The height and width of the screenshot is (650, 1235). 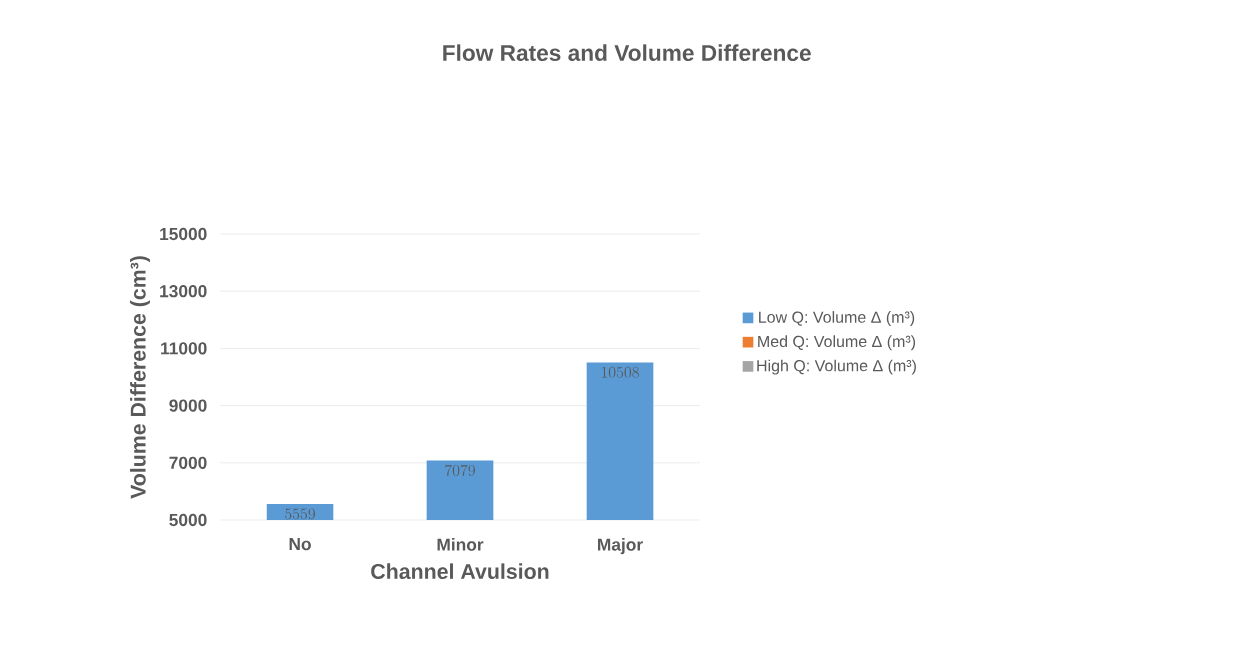 What do you see at coordinates (836, 367) in the screenshot?
I see `legend-label: High Q: Volume Δ (m³)` at bounding box center [836, 367].